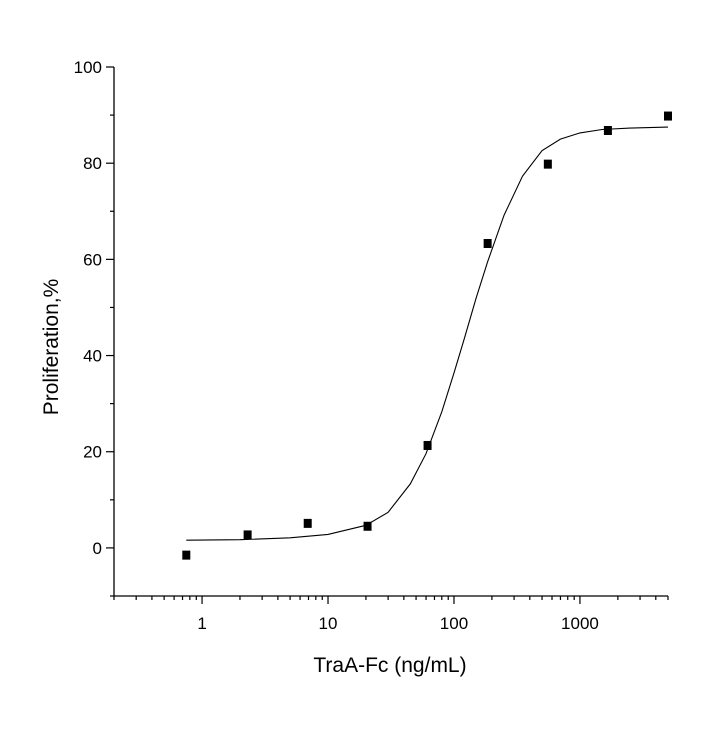 The height and width of the screenshot is (733, 709). Describe the element at coordinates (92, 452) in the screenshot. I see `y-tick-label: 20` at that location.